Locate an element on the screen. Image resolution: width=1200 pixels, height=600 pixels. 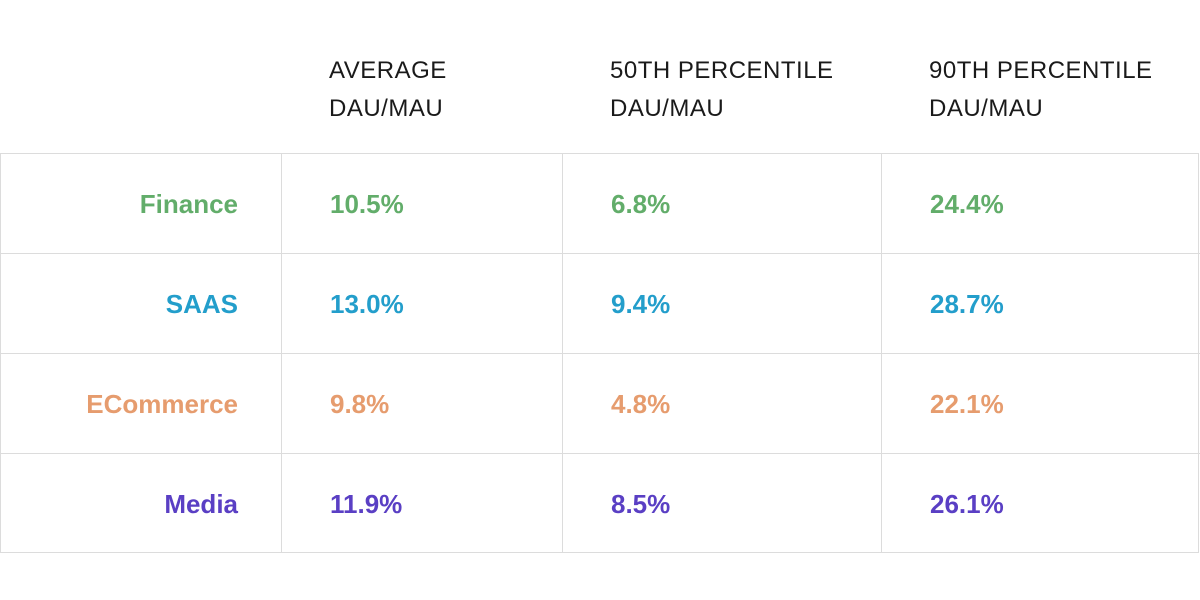
row-label: Finance is located at coordinates (188, 204).